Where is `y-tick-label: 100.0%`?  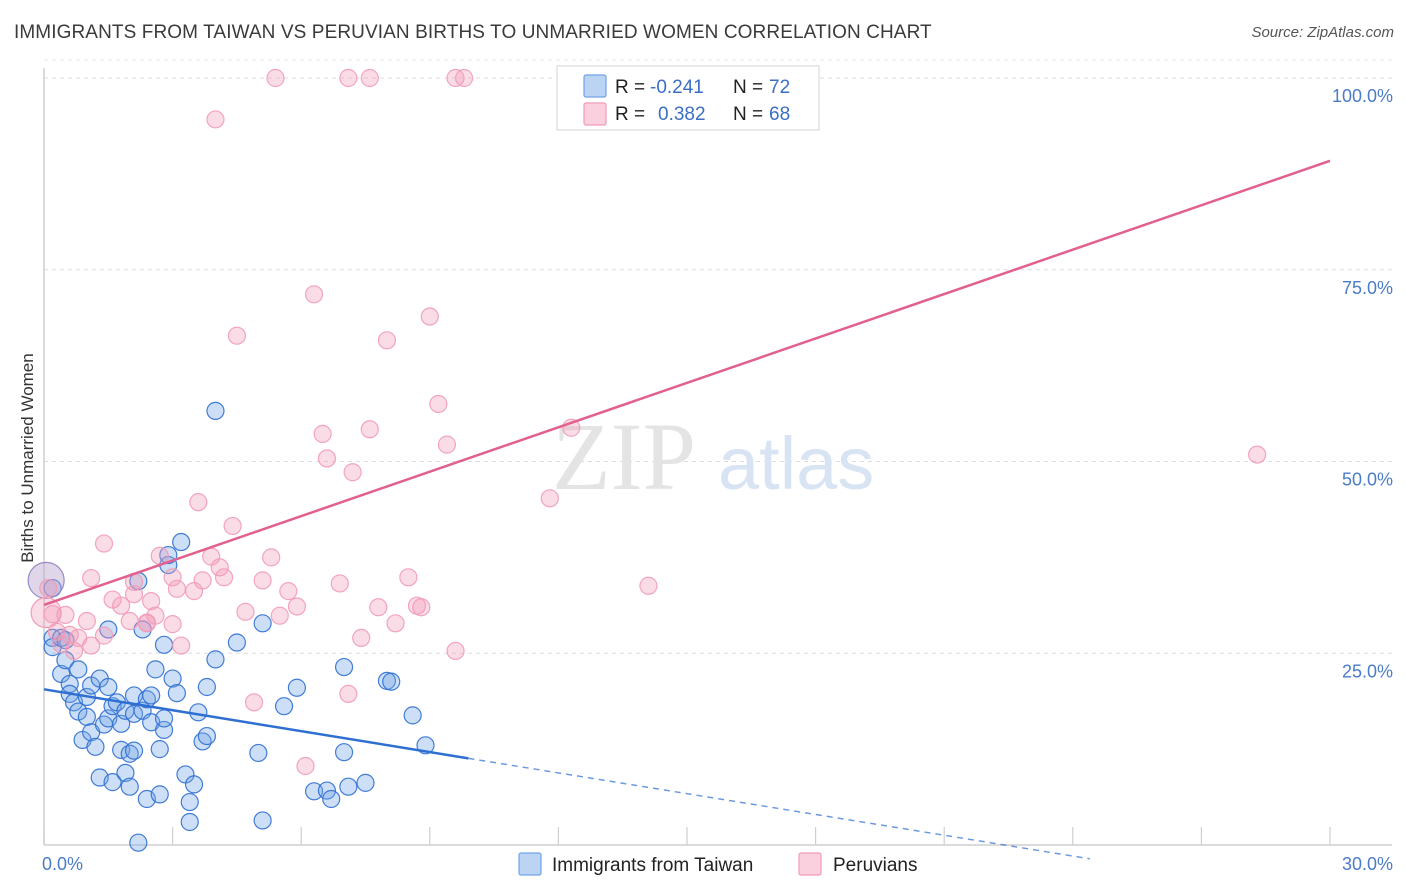
y-tick-label: 100.0% is located at coordinates (1362, 96).